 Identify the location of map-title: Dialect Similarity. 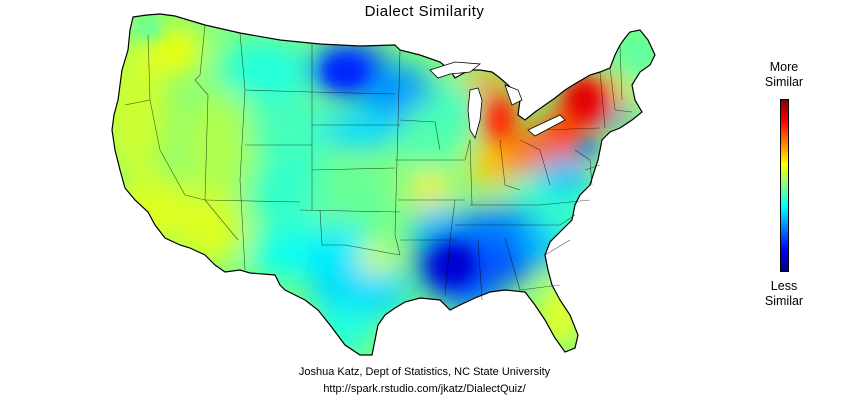
(424, 11).